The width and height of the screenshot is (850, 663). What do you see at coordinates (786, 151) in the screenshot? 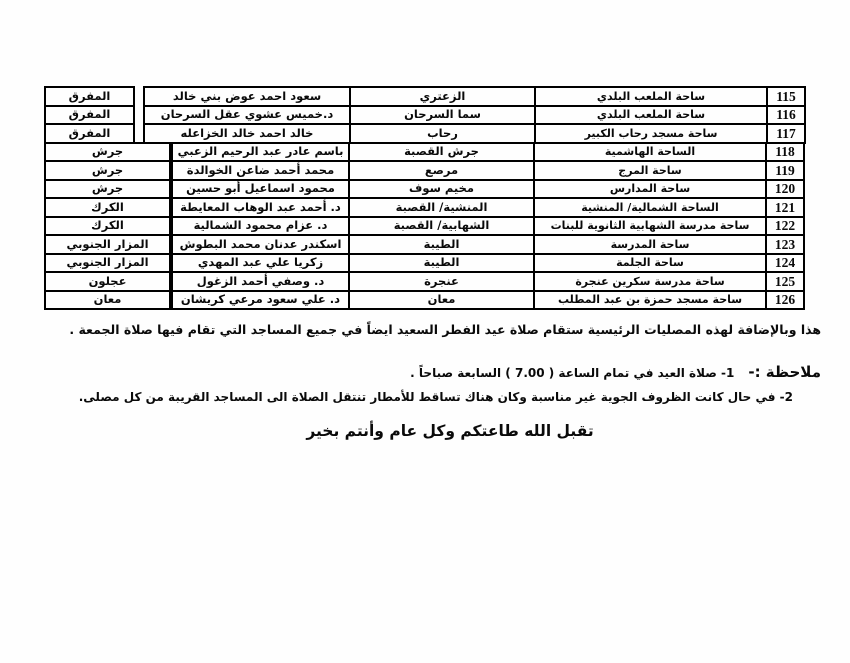
I see `row-number-cell: 118` at bounding box center [786, 151].